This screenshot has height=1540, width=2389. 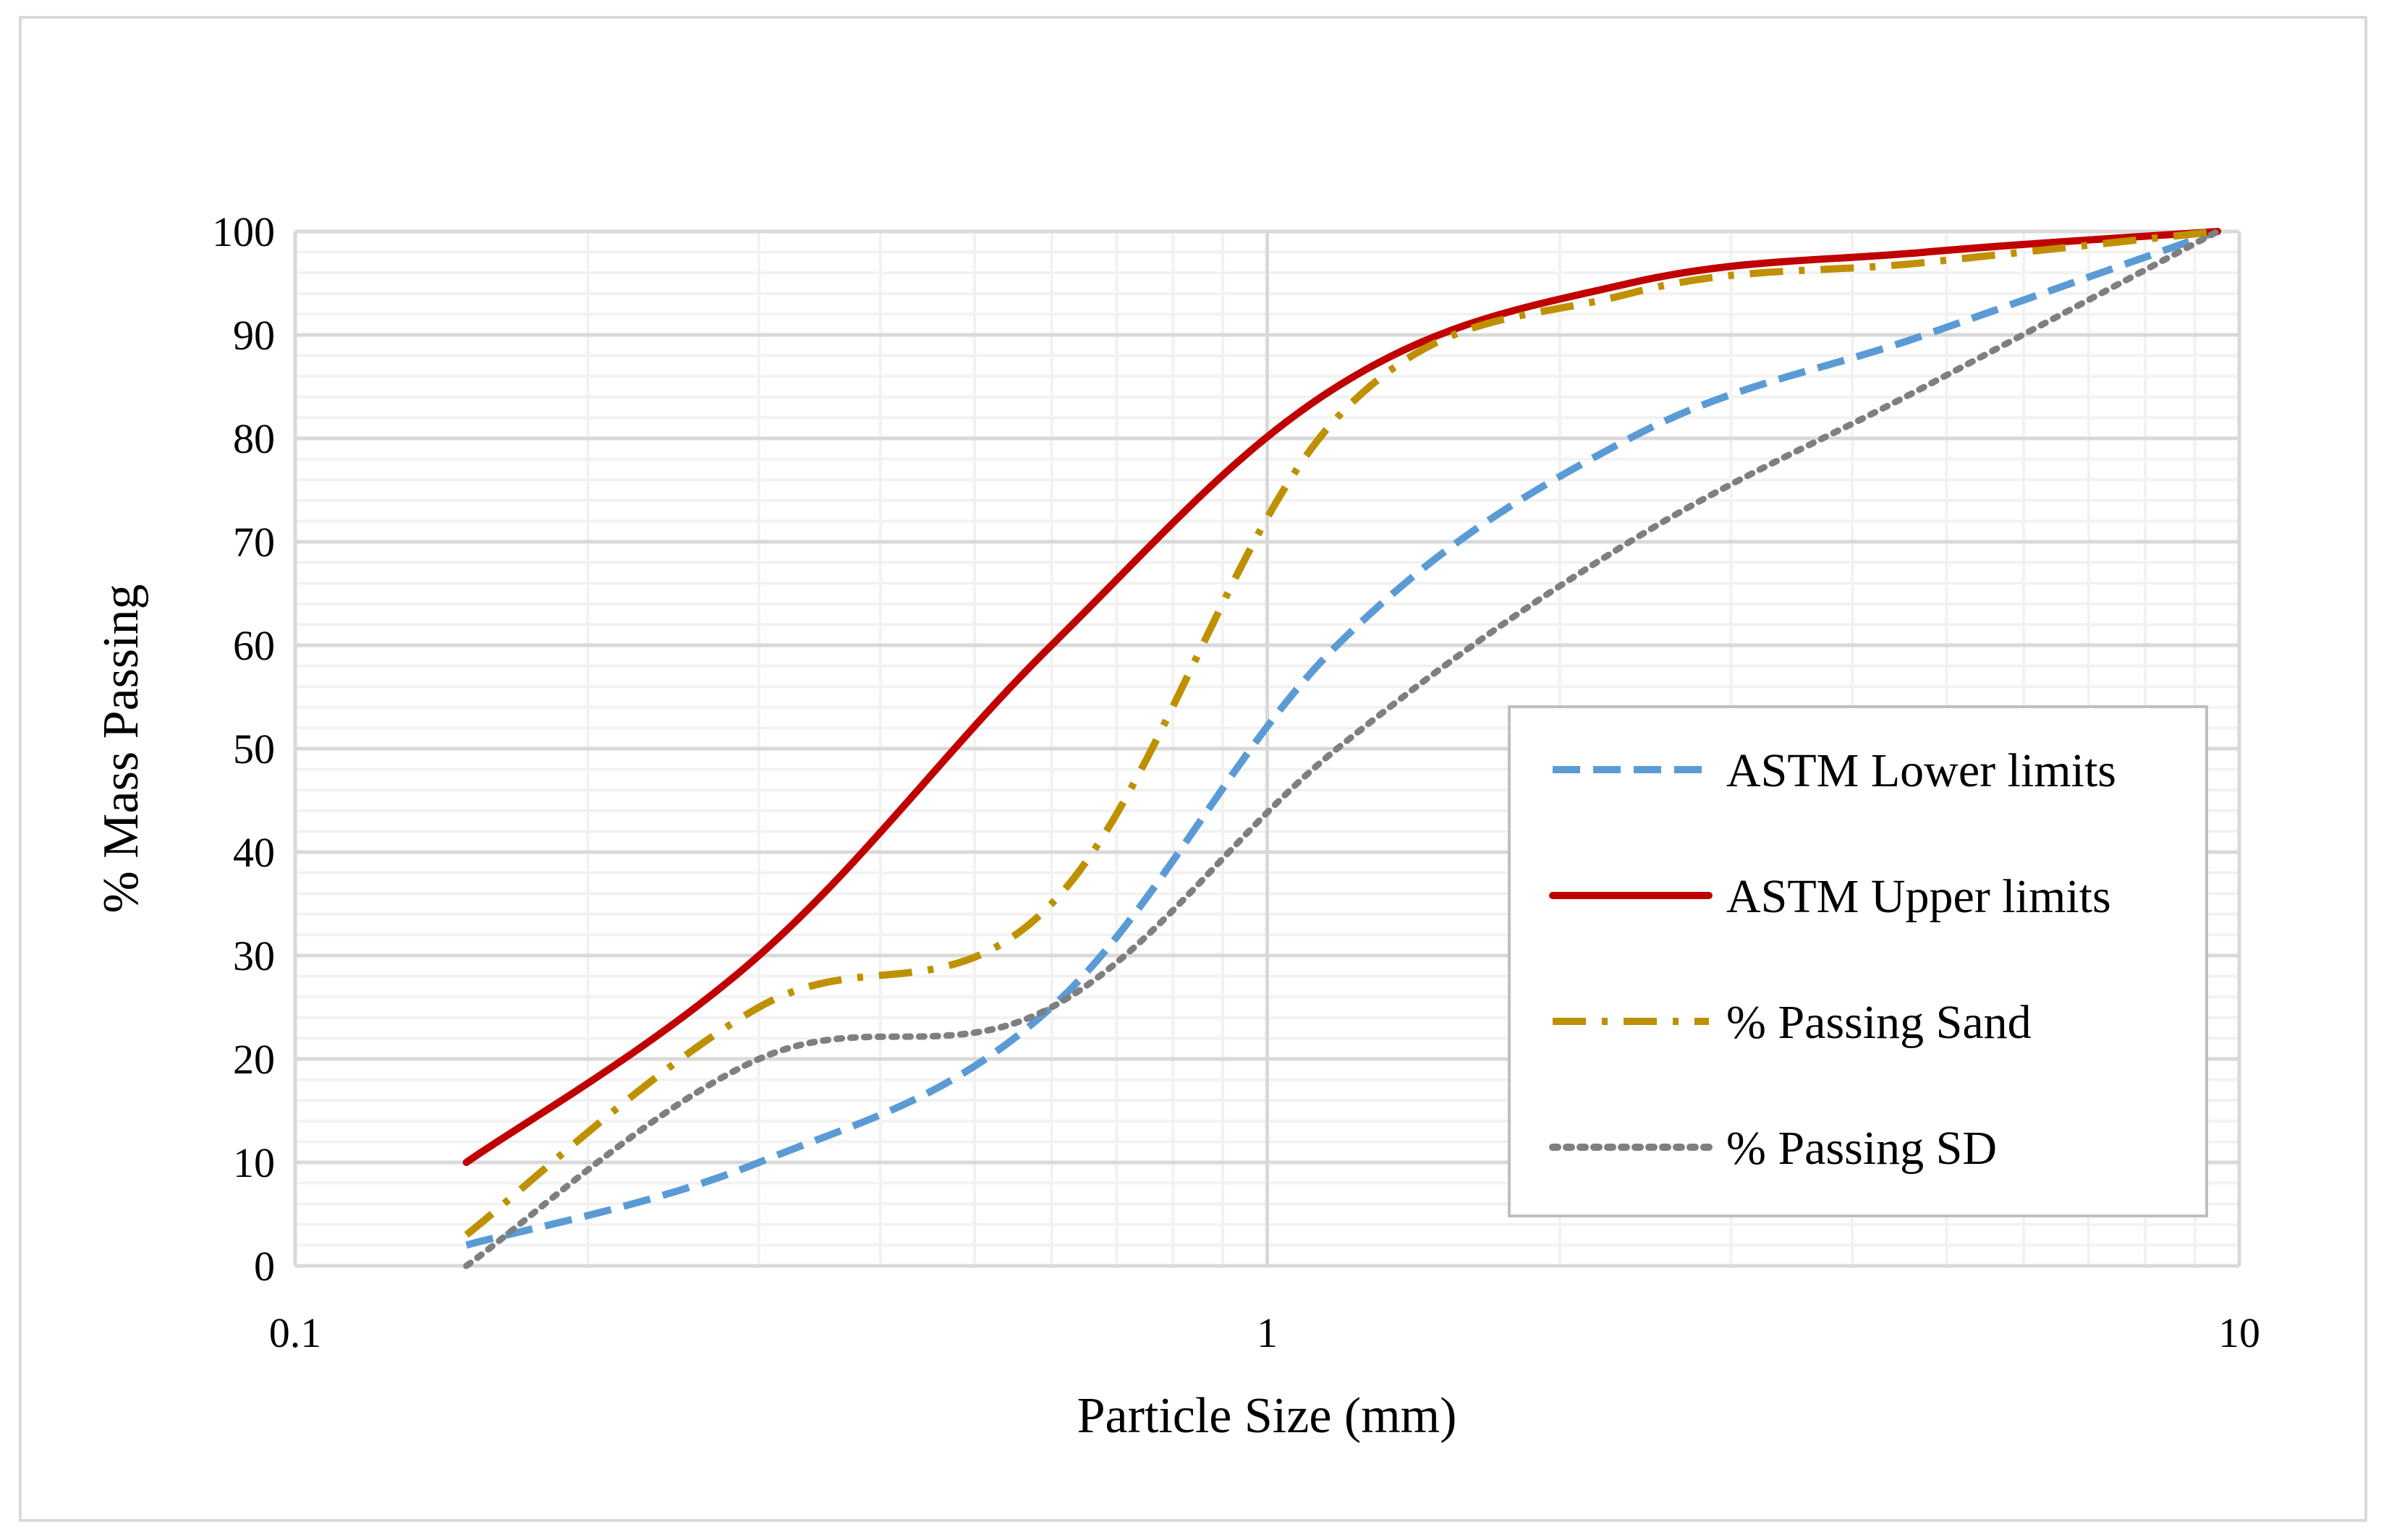 I want to click on legend-label: % Passing Sand, so click(x=1879, y=1022).